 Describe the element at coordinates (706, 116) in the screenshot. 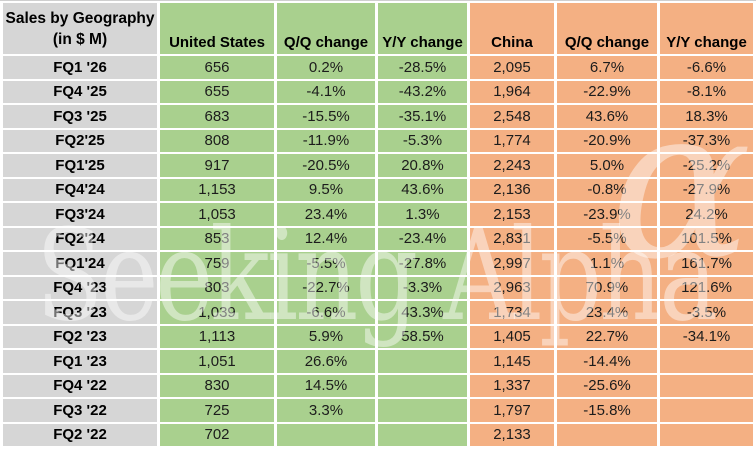

I see `china-yy-change-cell: 18.3%` at that location.